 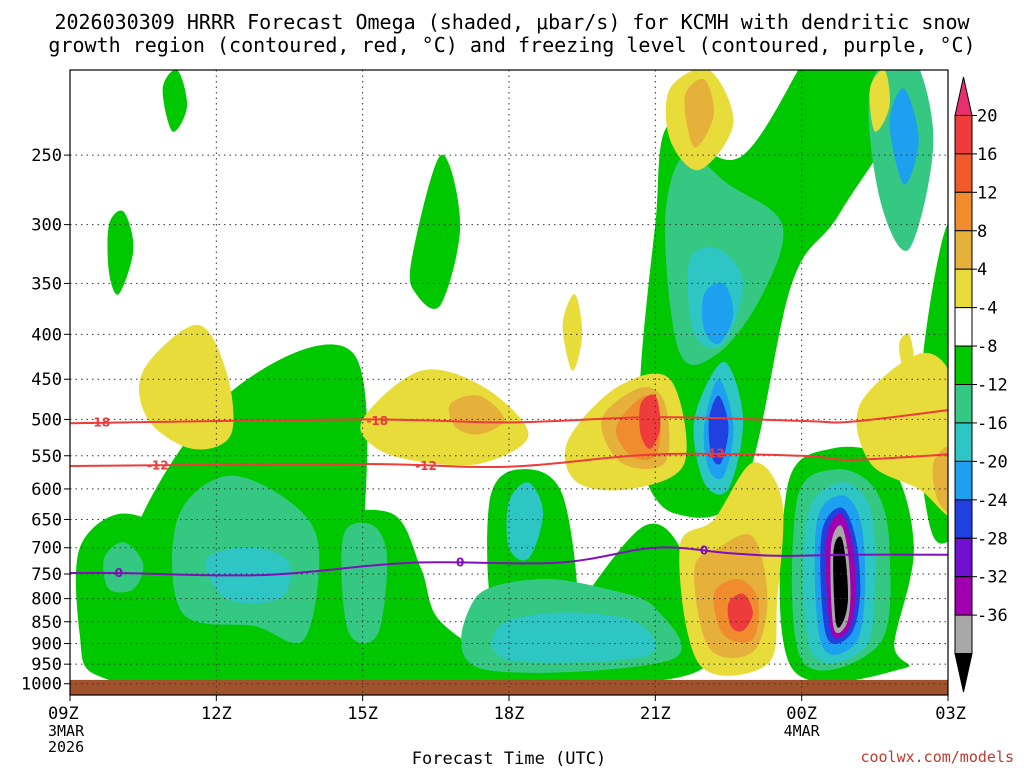 What do you see at coordinates (655, 714) in the screenshot?
I see `x-tick-label: 21Z` at bounding box center [655, 714].